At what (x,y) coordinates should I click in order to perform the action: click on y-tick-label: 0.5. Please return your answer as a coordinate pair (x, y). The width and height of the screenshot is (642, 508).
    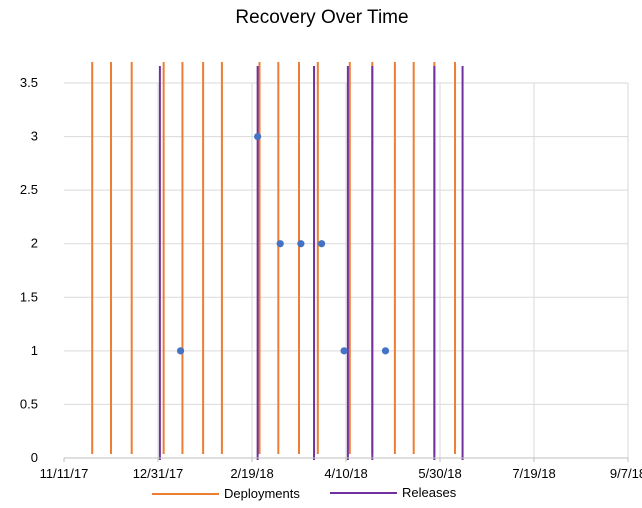
    Looking at the image, I should click on (29, 403).